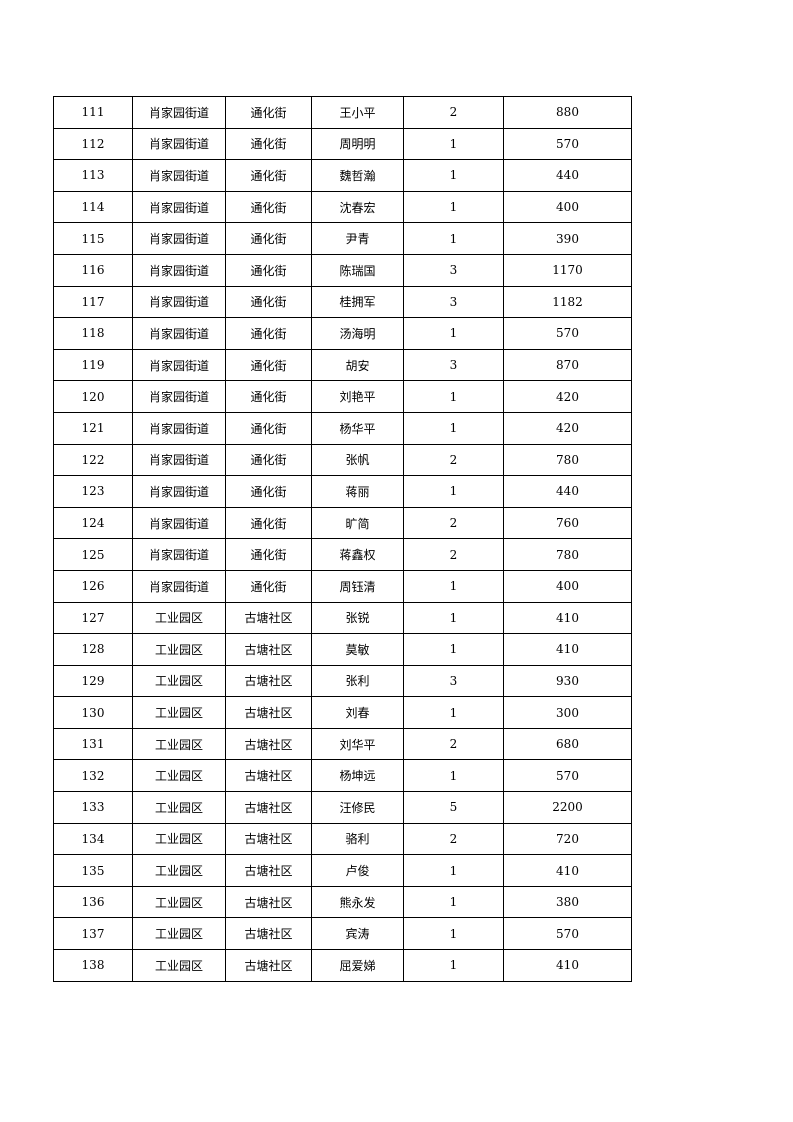  Describe the element at coordinates (93, 238) in the screenshot. I see `cell-row-number: 115` at that location.